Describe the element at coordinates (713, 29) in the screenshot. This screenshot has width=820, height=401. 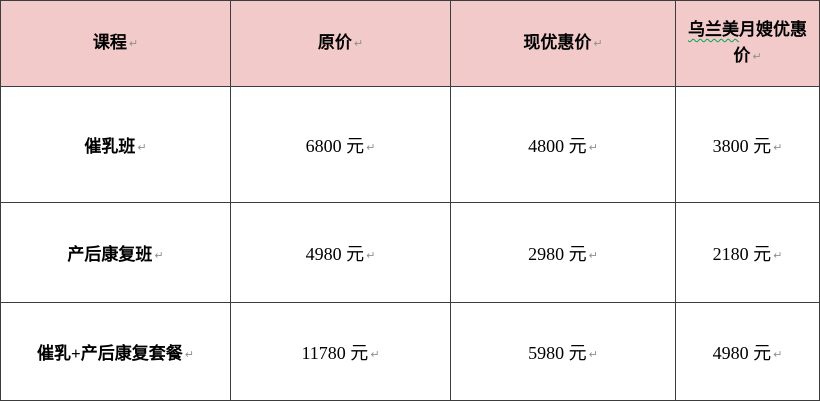
I see `spellcheck-wavy-underline: 乌兰美` at that location.